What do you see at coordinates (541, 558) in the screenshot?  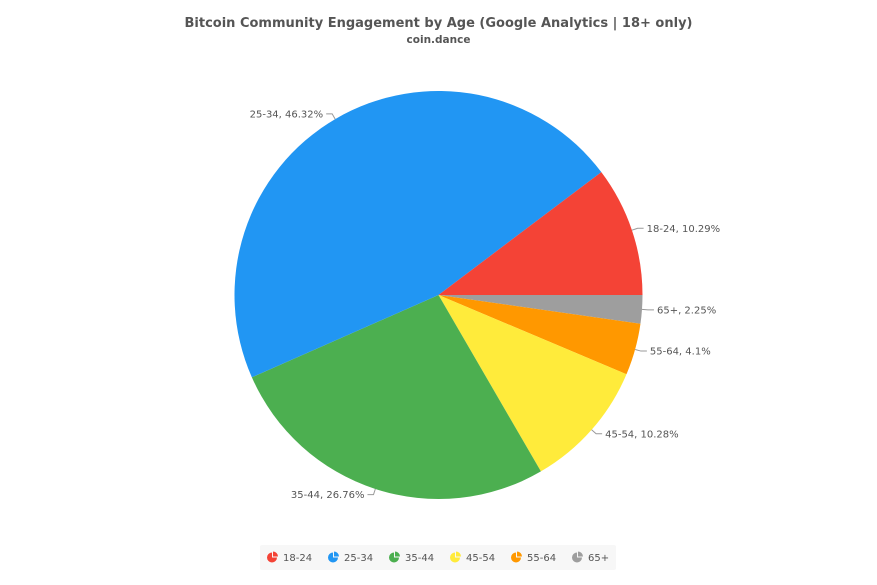 I see `legend-label: 55-64` at bounding box center [541, 558].